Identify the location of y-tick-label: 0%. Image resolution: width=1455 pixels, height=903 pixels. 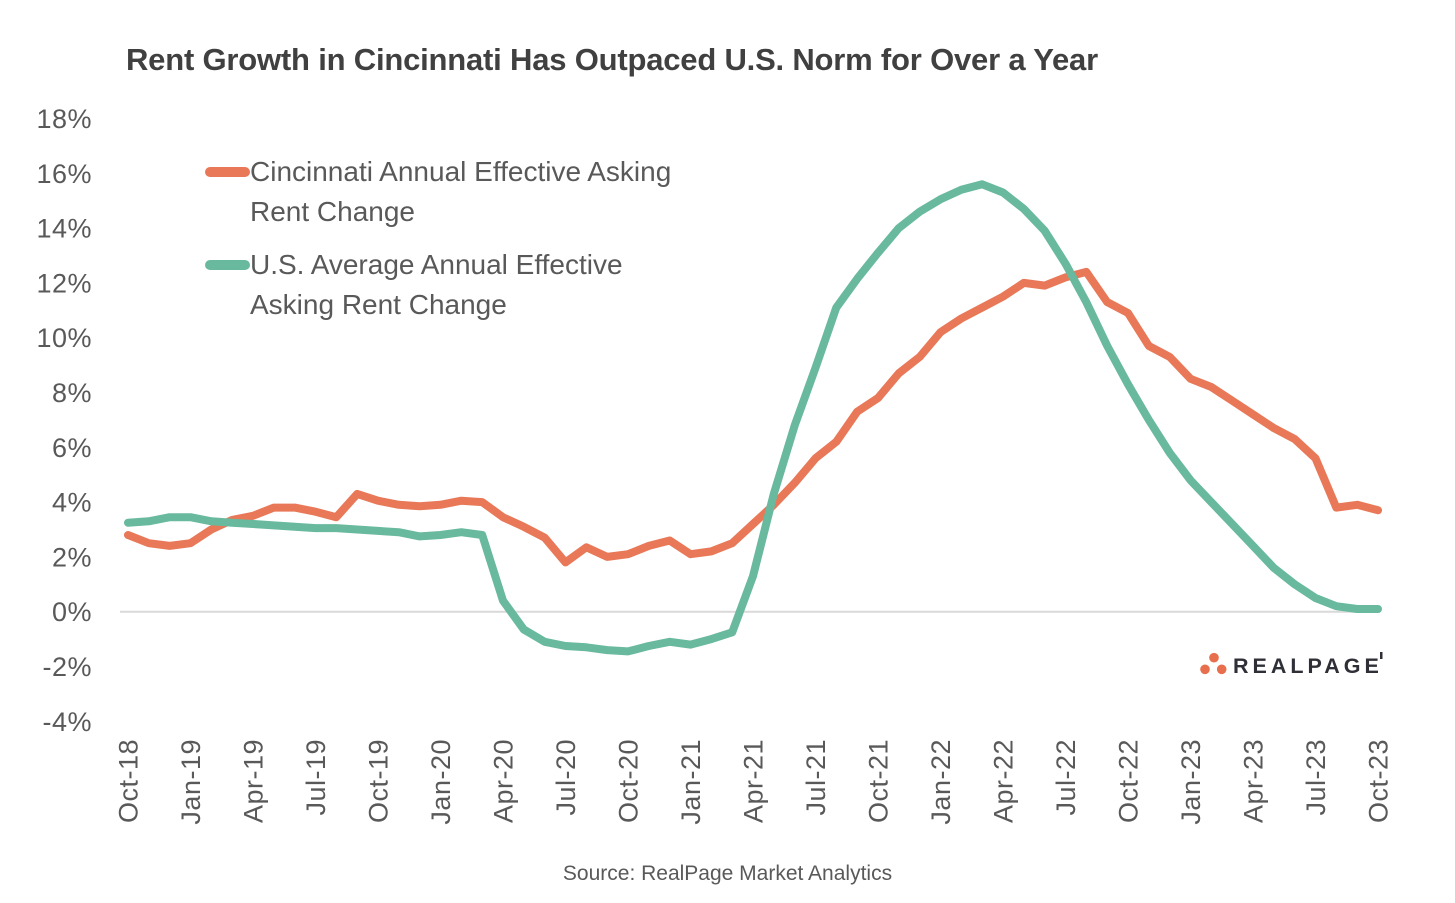
(72, 612).